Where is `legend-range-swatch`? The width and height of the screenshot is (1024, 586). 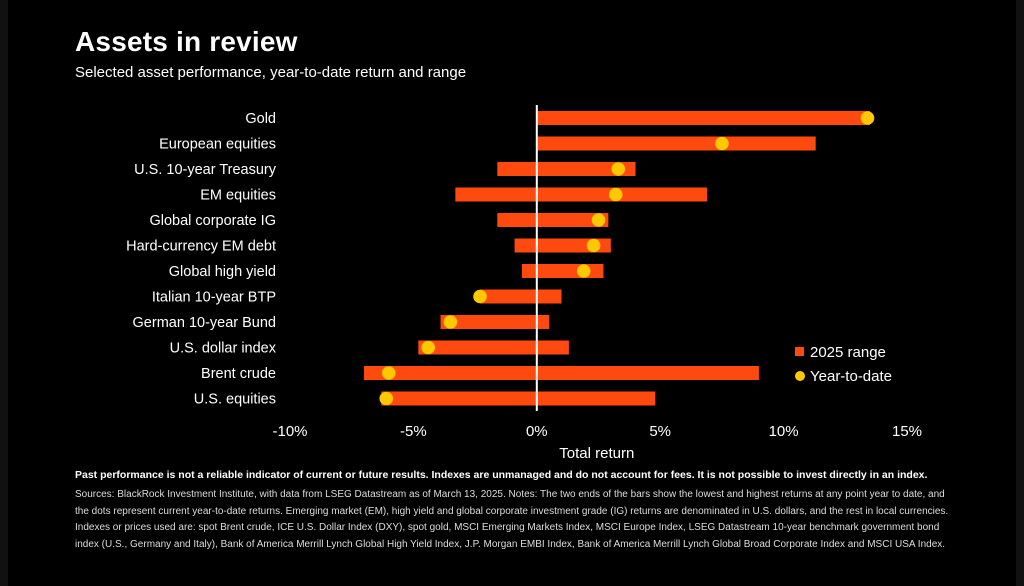
legend-range-swatch is located at coordinates (799, 351).